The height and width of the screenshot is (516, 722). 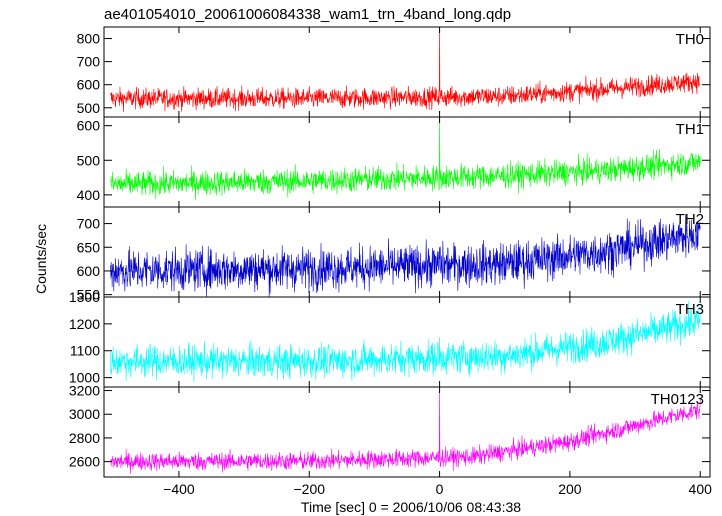 I want to click on x-tick-label: 200, so click(x=570, y=489).